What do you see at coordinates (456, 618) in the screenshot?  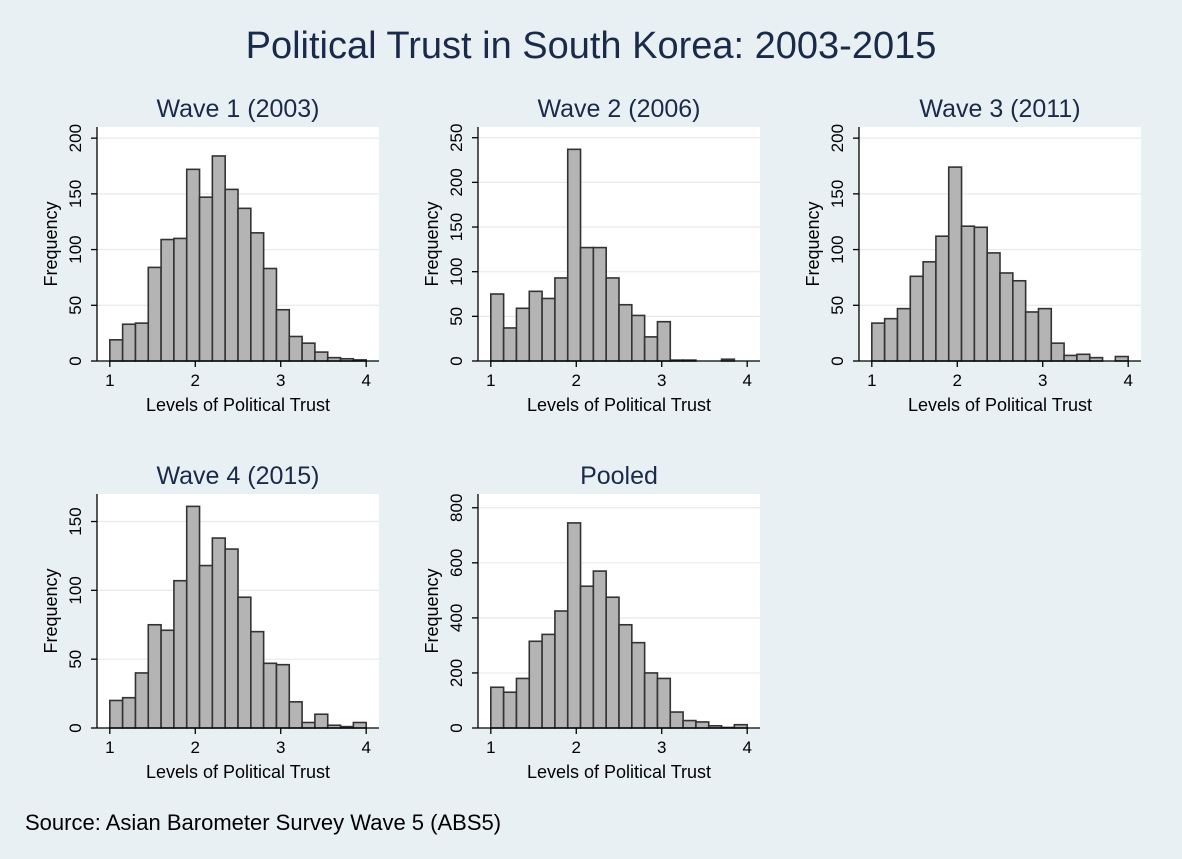 I see `y-tick-label: 400` at bounding box center [456, 618].